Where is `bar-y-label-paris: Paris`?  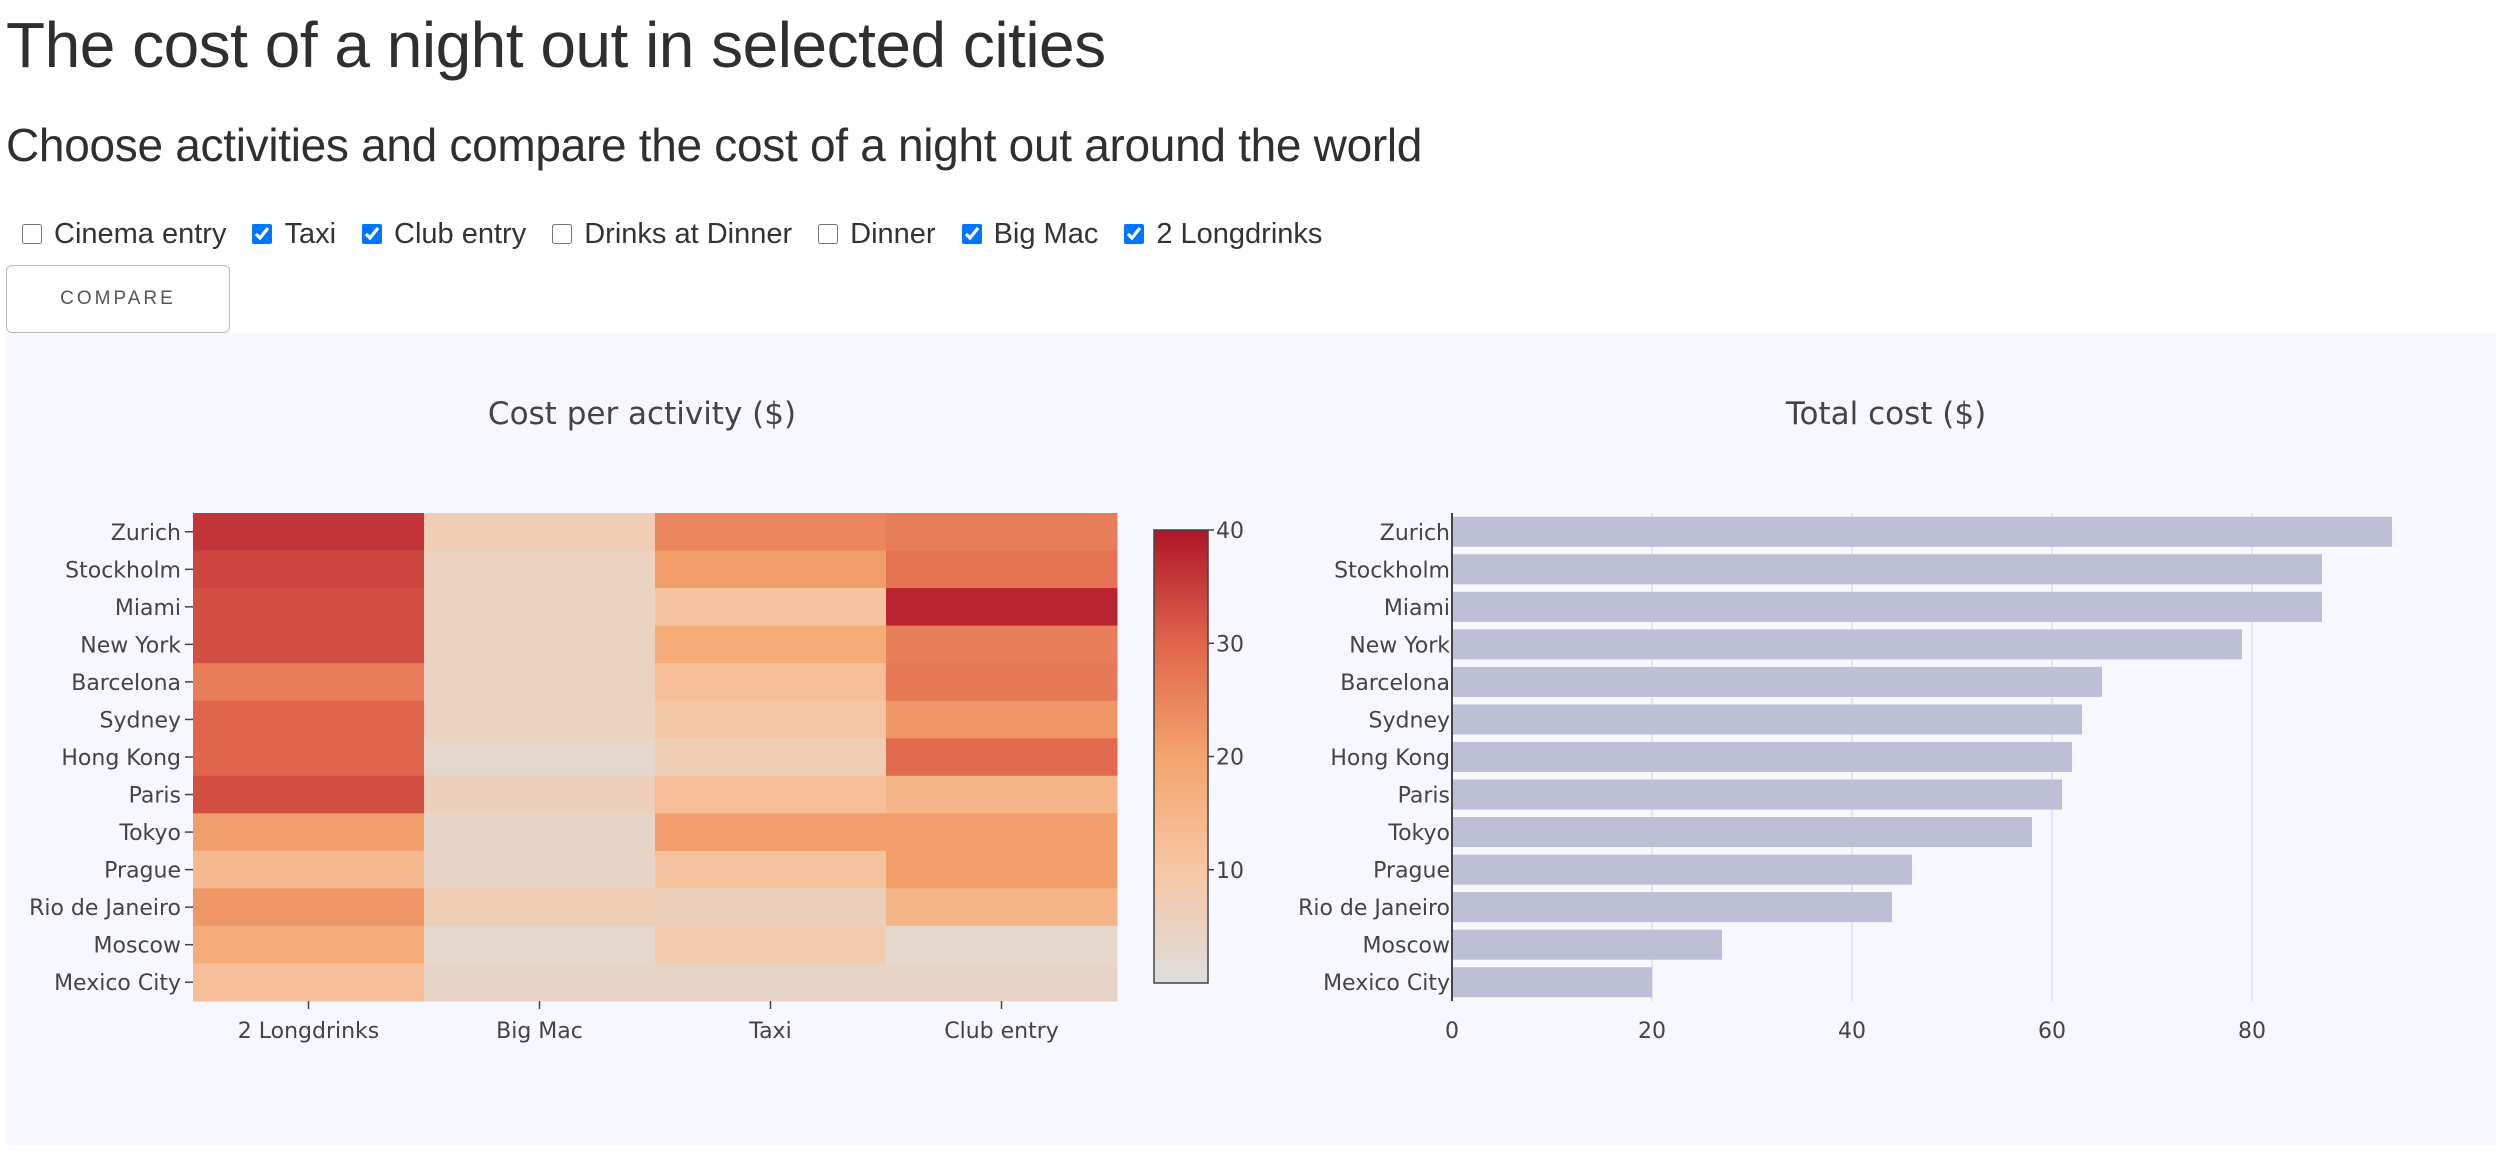
bar-y-label-paris: Paris is located at coordinates (1424, 796).